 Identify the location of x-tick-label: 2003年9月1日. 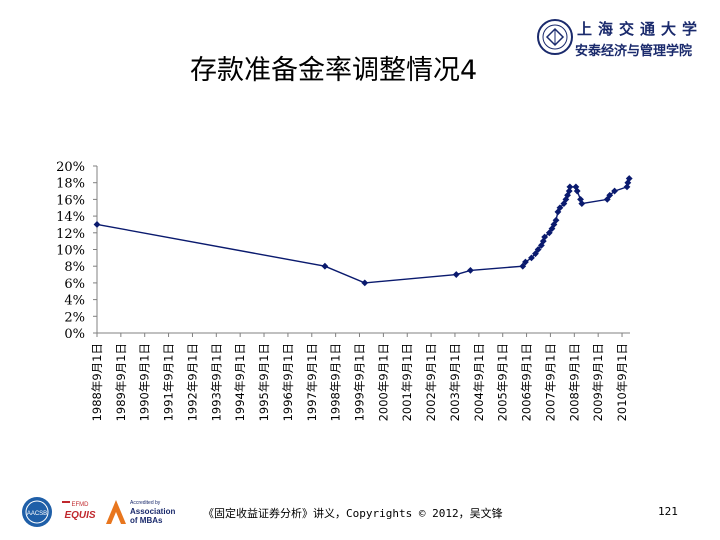
(455, 382).